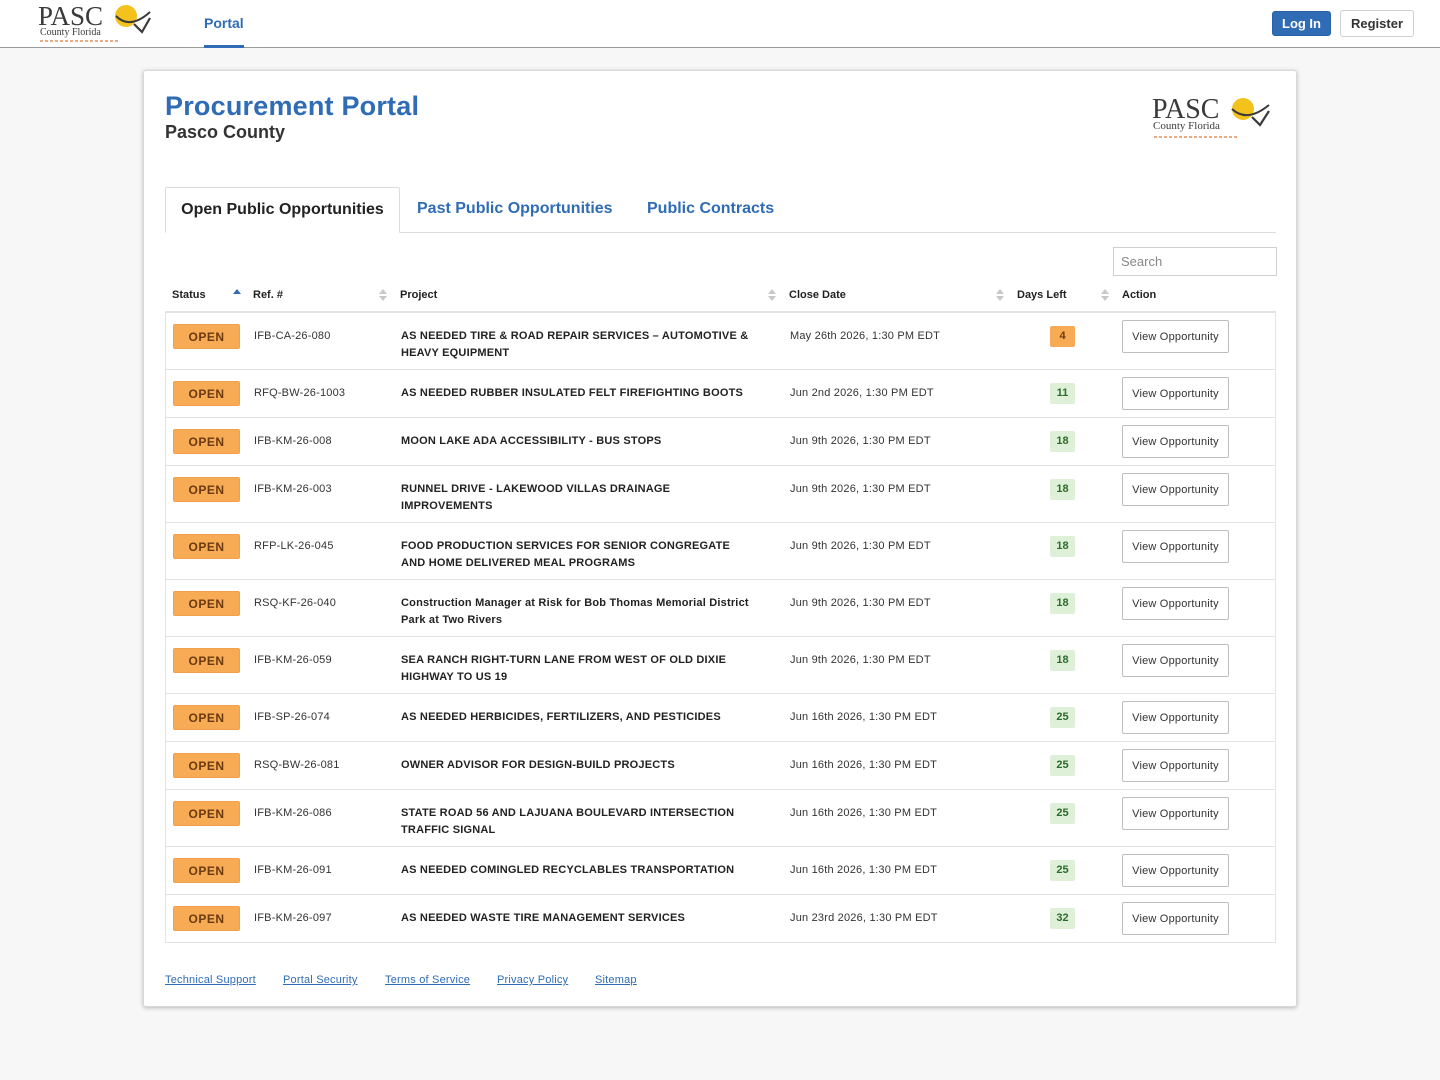 Image resolution: width=1440 pixels, height=1080 pixels. Describe the element at coordinates (864, 918) in the screenshot. I see `close-date: Jun 23rd 2026, 1:30 PM EDT` at that location.